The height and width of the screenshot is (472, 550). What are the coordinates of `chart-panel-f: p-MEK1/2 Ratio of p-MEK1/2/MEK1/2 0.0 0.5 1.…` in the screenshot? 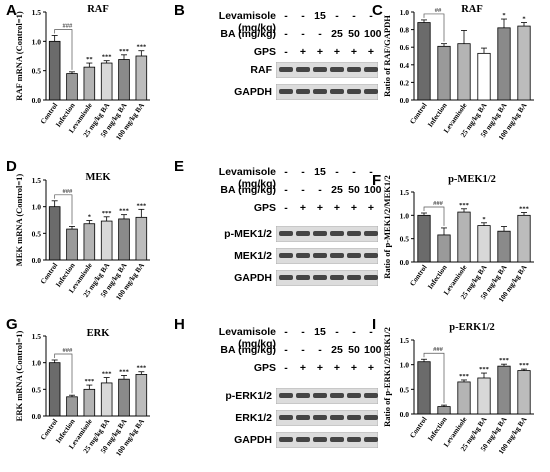 It's located at (458, 239).